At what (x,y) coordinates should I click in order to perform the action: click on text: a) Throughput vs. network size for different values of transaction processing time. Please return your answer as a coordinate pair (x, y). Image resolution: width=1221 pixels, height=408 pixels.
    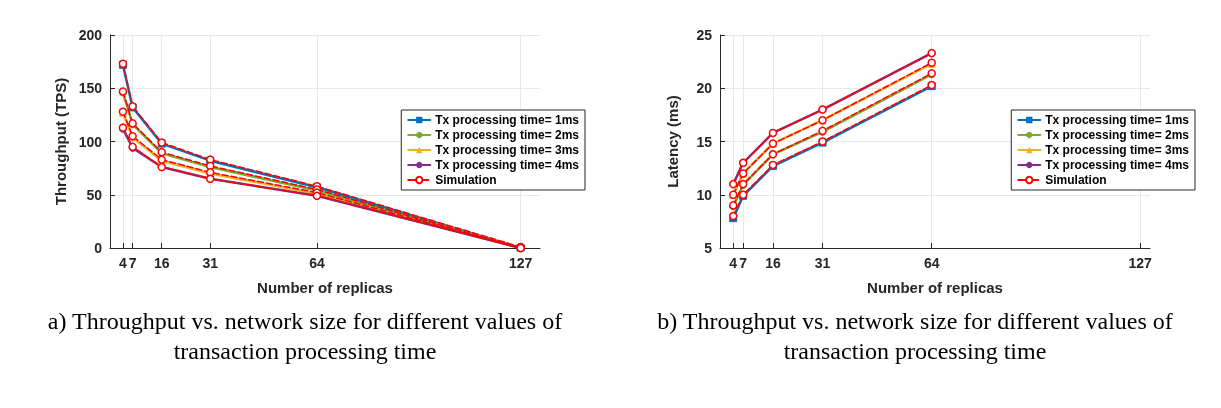
    Looking at the image, I should click on (305, 336).